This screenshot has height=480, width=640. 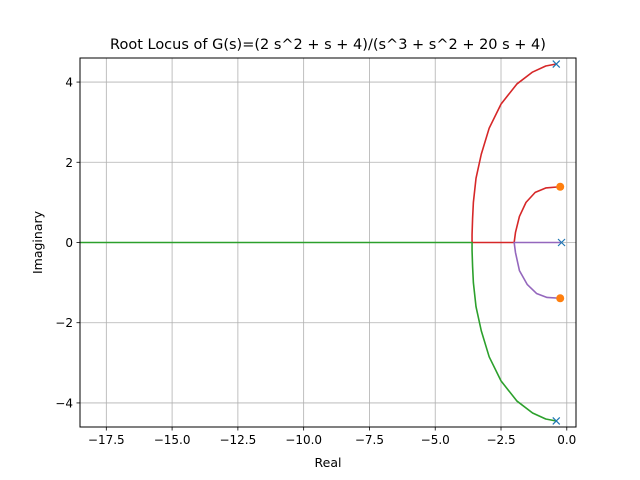 I want to click on x-tick-label: −2.5, so click(x=500, y=440).